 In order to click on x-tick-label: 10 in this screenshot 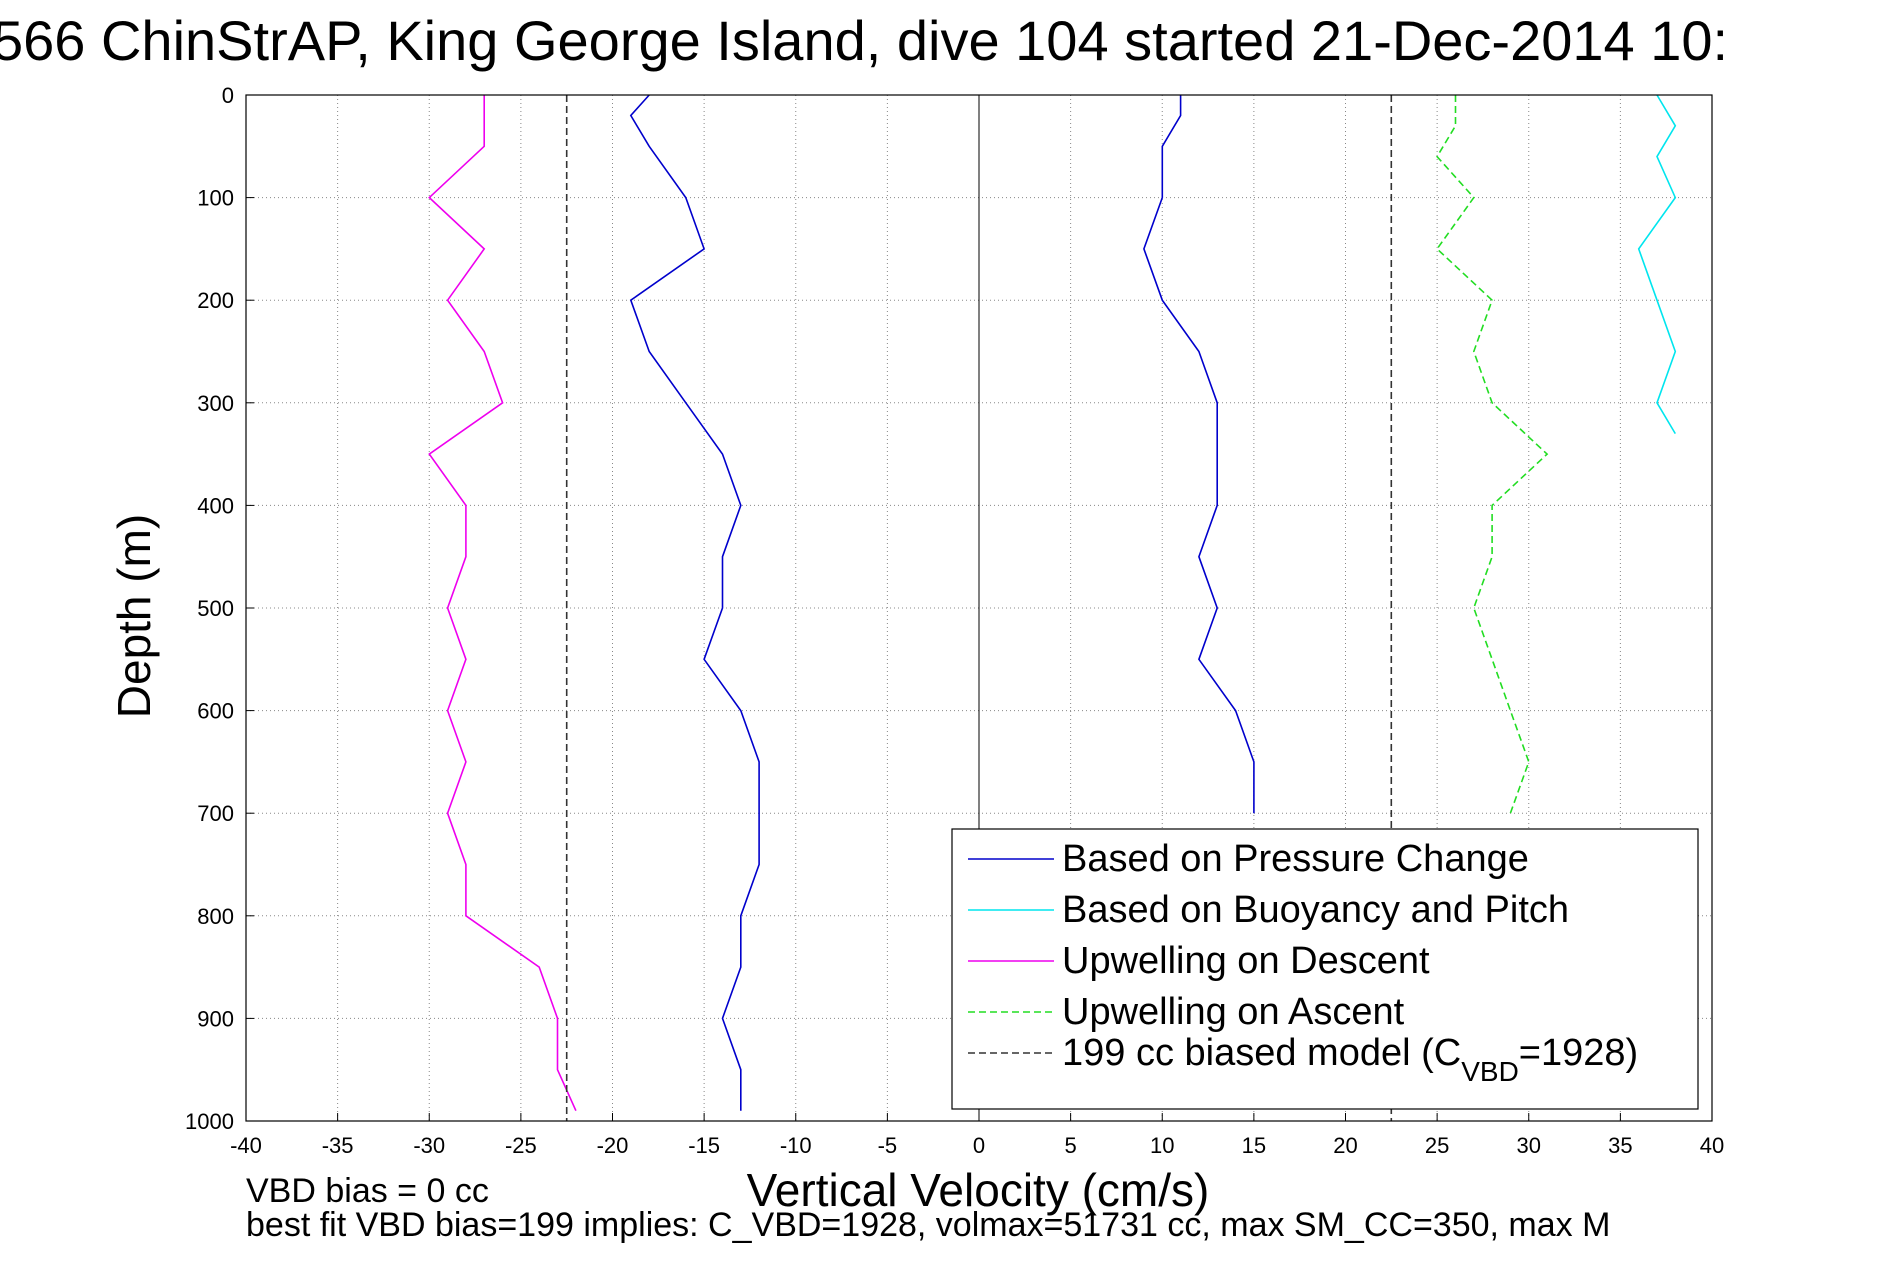, I will do `click(1162, 1145)`.